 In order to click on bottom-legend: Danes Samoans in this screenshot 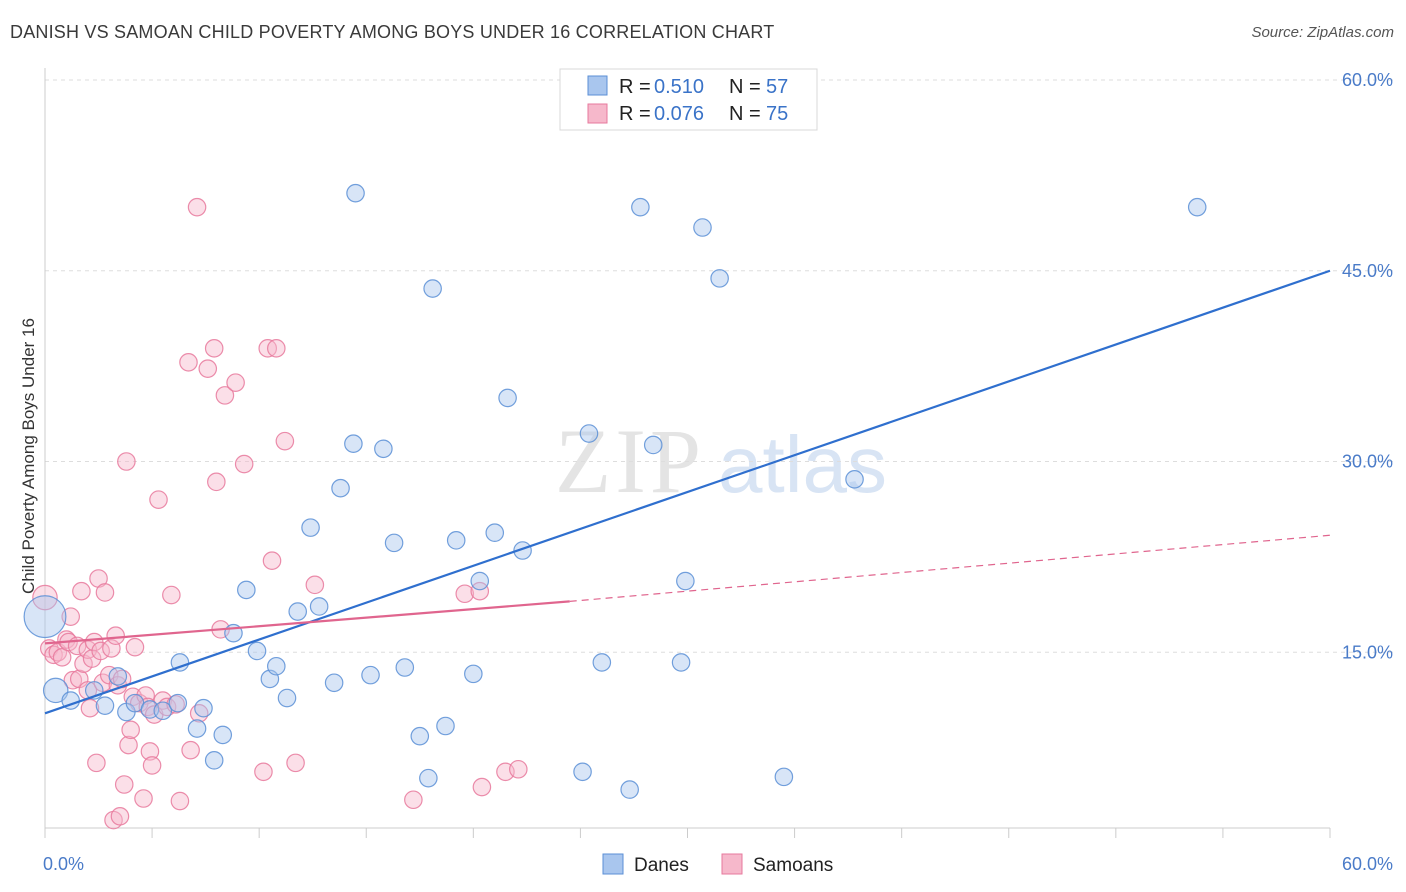, I will do `click(717, 864)`.